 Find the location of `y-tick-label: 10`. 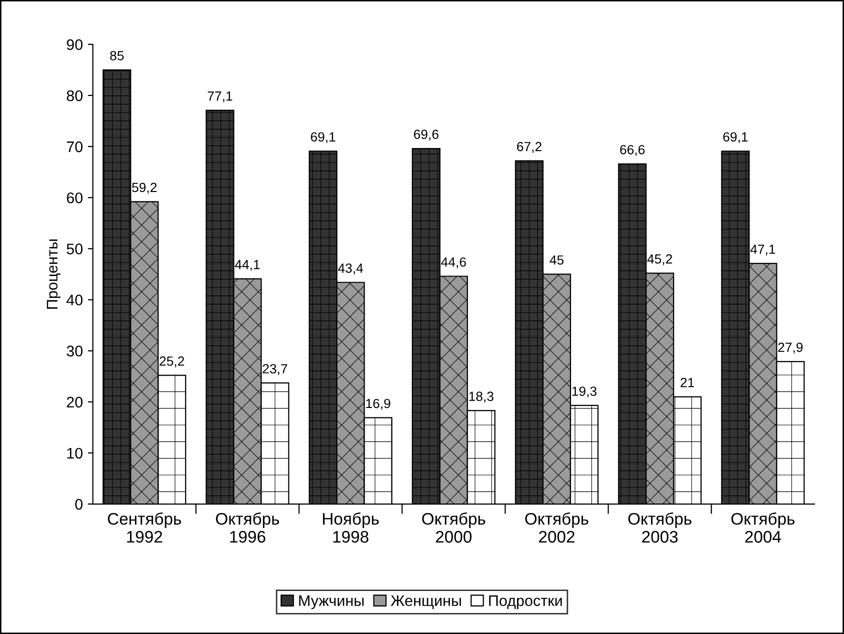

y-tick-label: 10 is located at coordinates (75, 453).